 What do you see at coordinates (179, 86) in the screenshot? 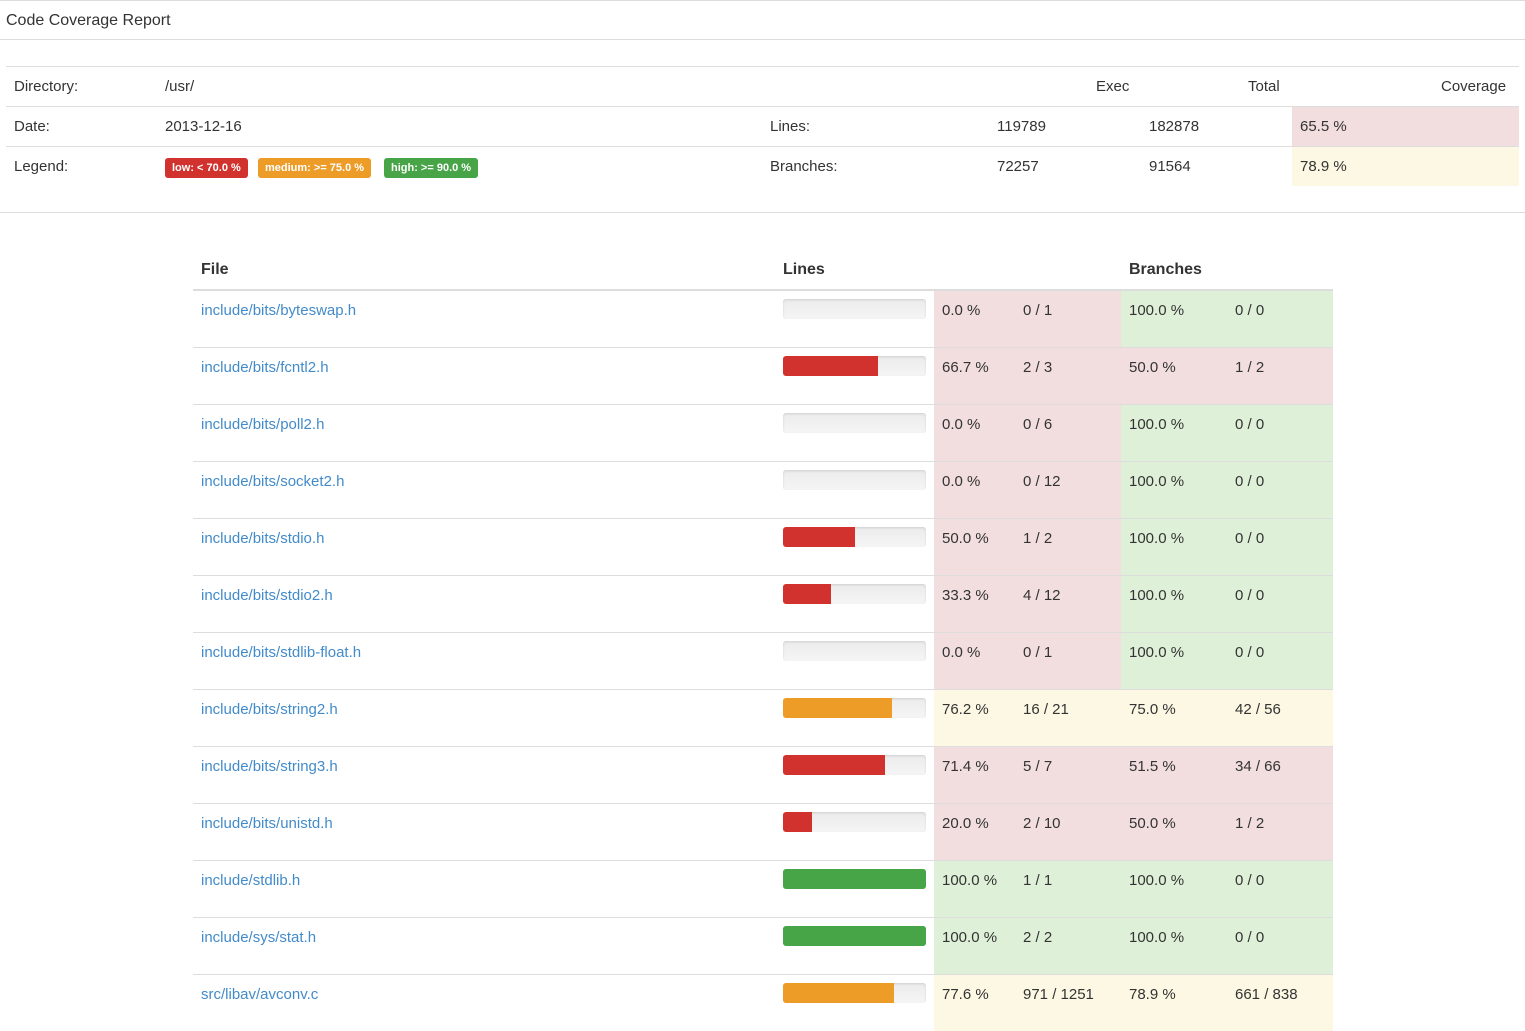
I see `directory-value: /usr/` at bounding box center [179, 86].